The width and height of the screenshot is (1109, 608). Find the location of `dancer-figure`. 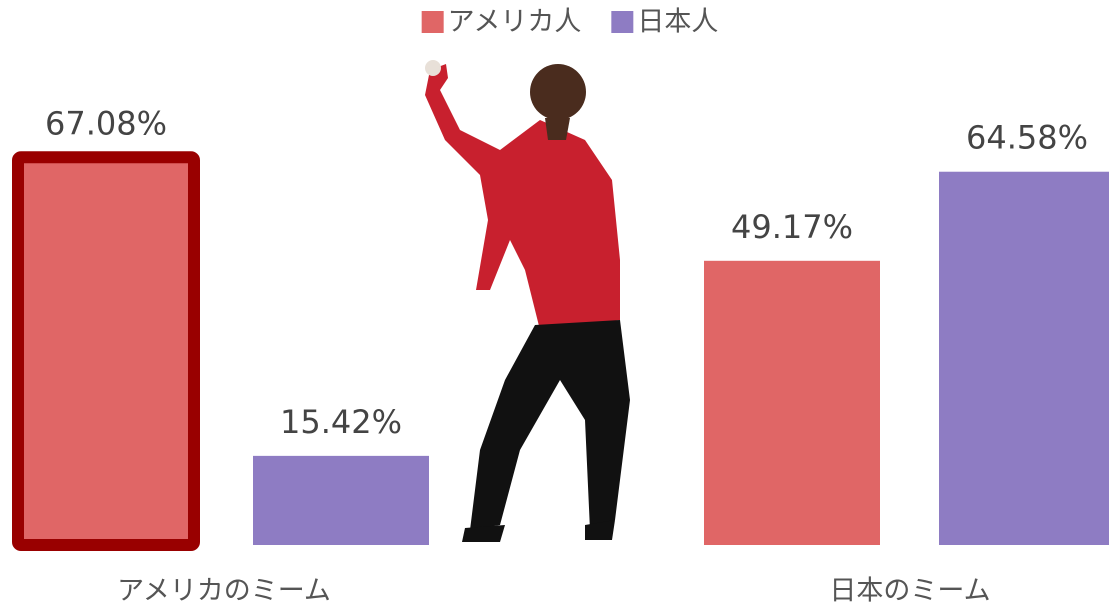

dancer-figure is located at coordinates (527, 301).